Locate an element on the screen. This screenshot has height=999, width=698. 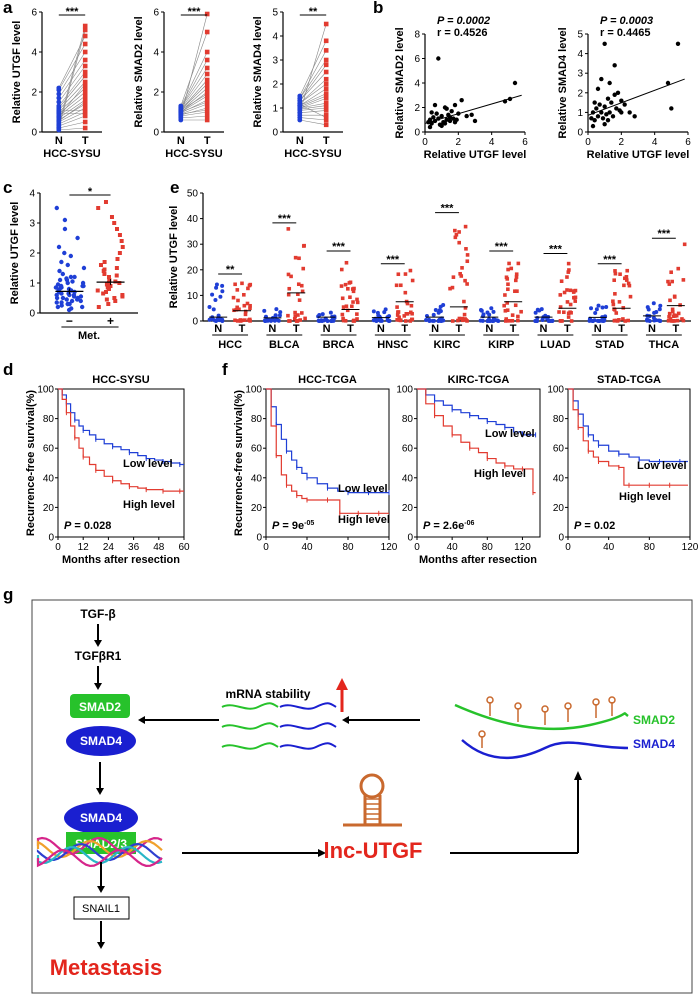
y-tick-label: 6 is located at coordinates (156, 13).